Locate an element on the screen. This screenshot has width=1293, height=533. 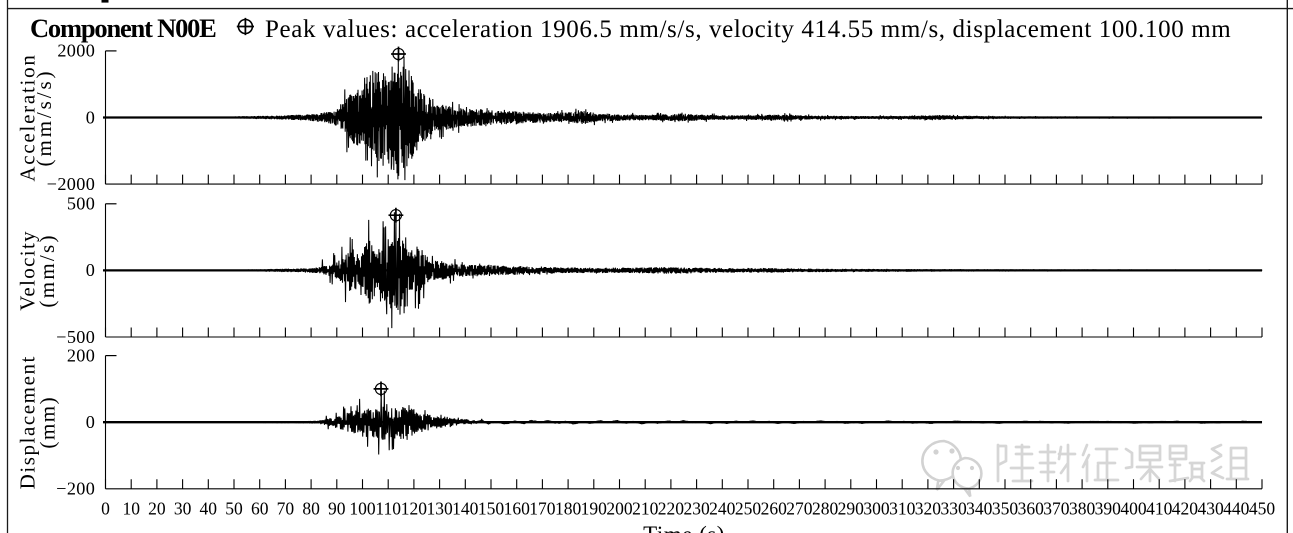
svg-text: (mm/s/s) is located at coordinates (44, 118).